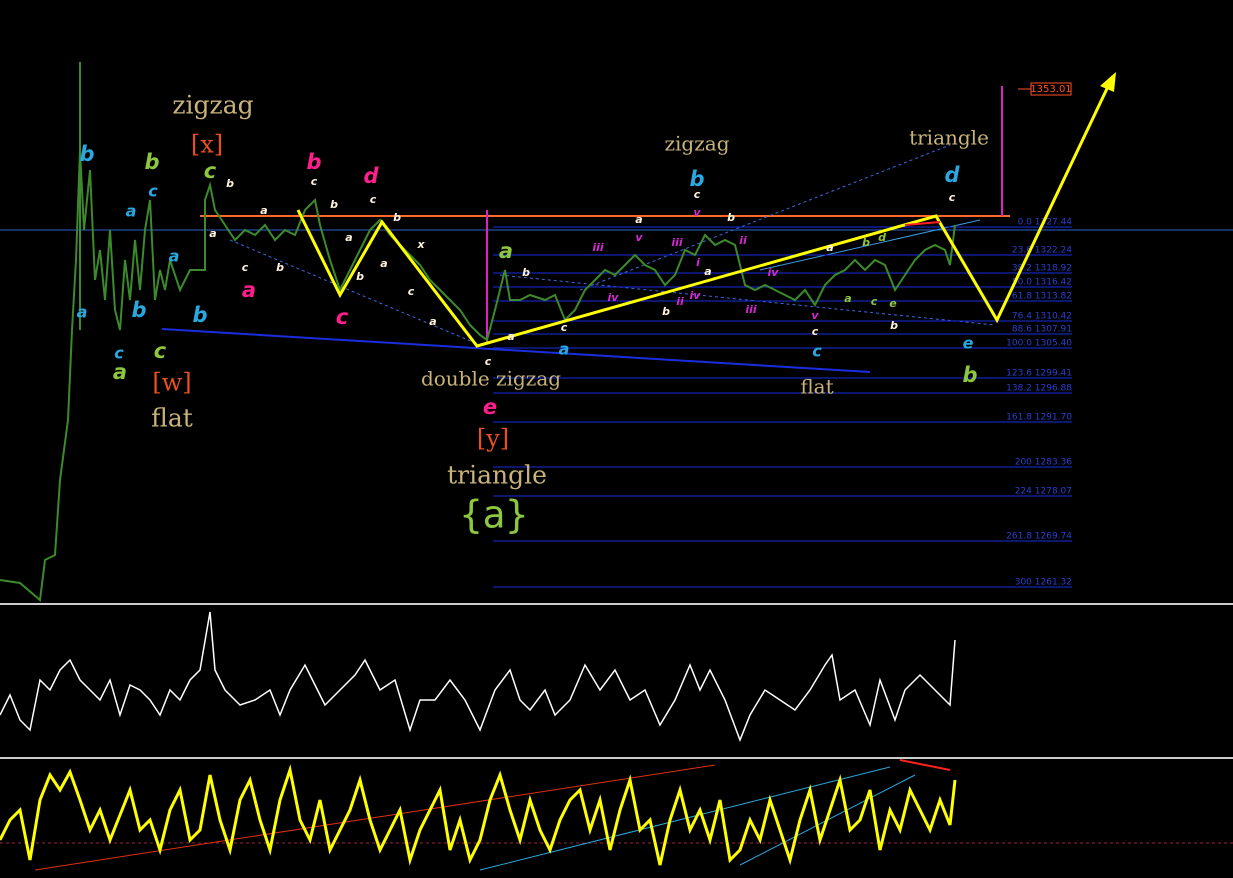 The image size is (1233, 878). I want to click on price-tag: 1353.01, so click(1050, 89).